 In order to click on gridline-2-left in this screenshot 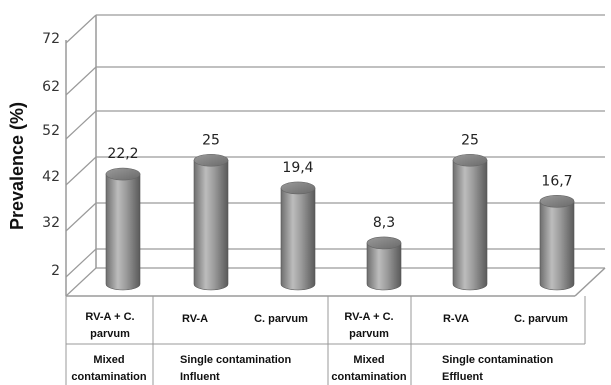, I will do `click(81, 125)`.